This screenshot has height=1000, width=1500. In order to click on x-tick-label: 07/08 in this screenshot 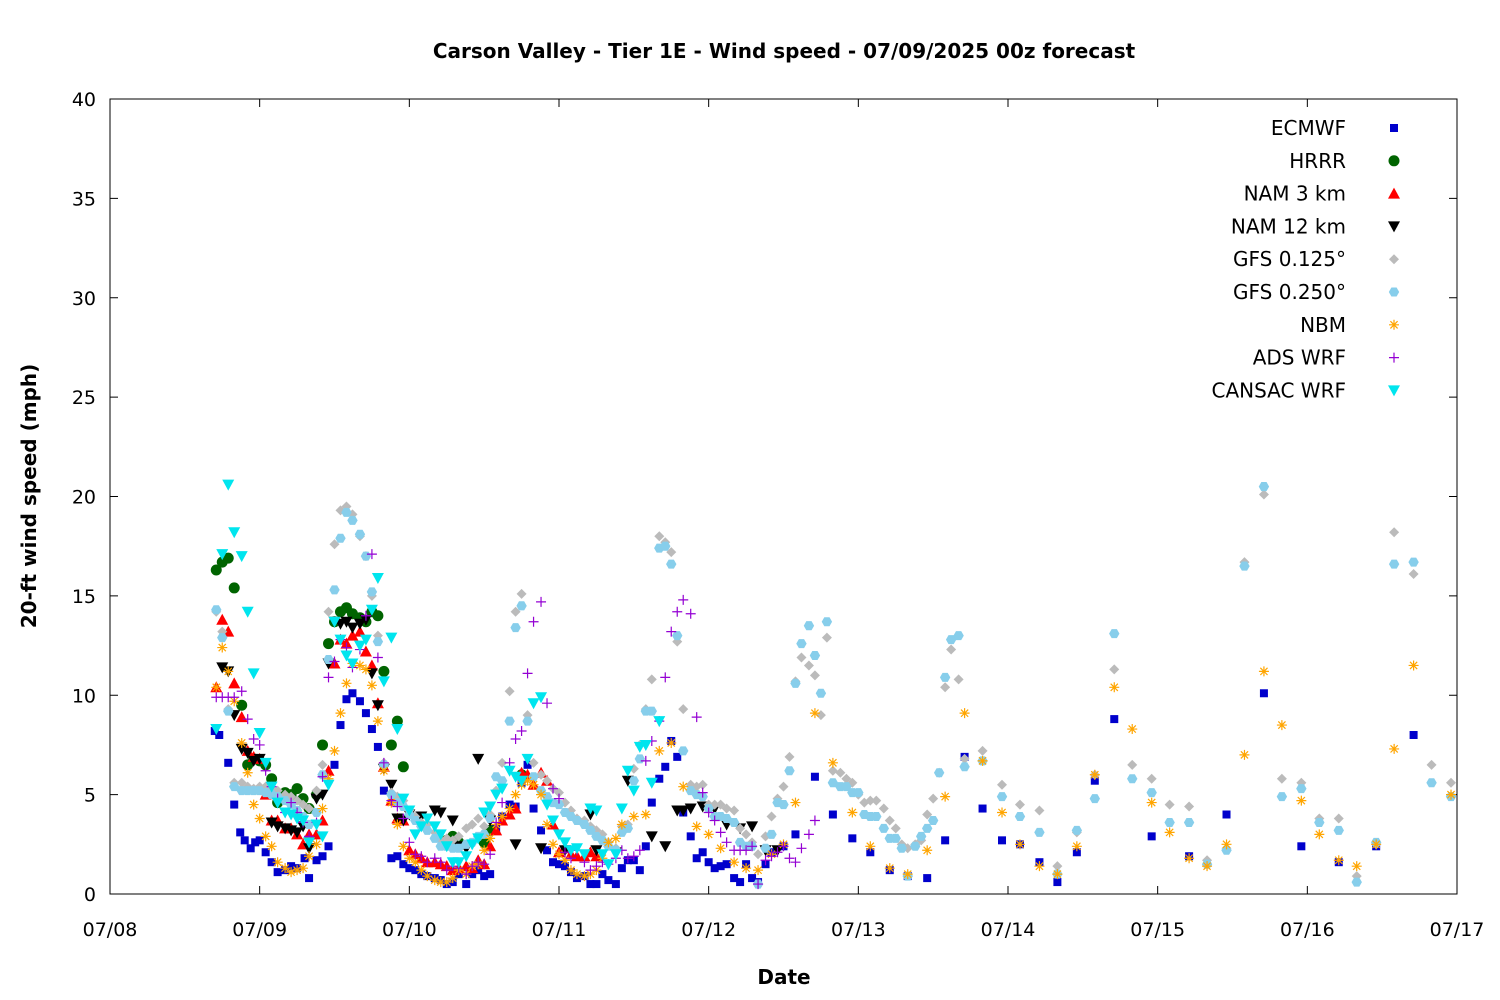, I will do `click(110, 930)`.